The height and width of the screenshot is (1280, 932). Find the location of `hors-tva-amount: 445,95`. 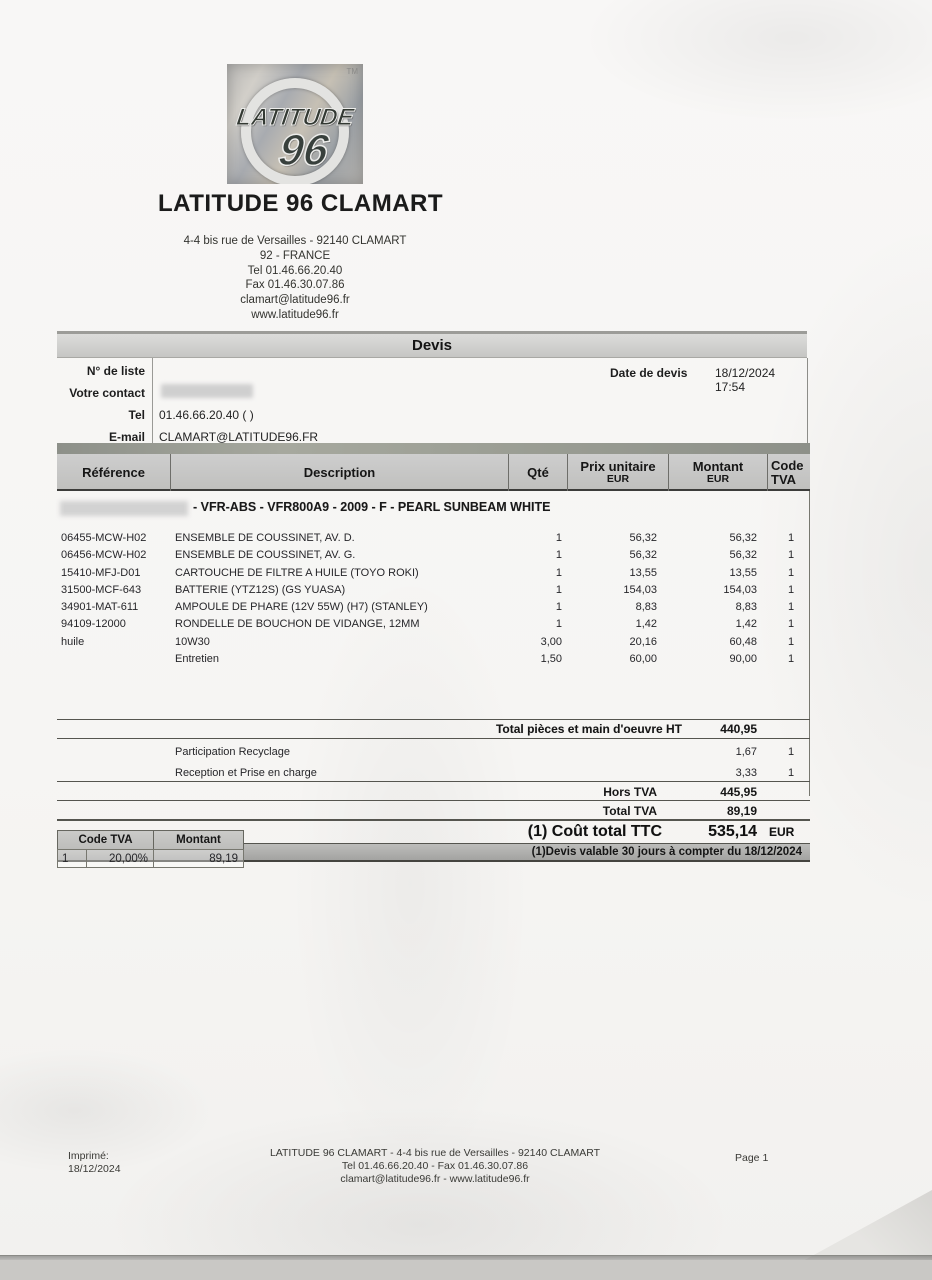

hors-tva-amount: 445,95 is located at coordinates (738, 792).